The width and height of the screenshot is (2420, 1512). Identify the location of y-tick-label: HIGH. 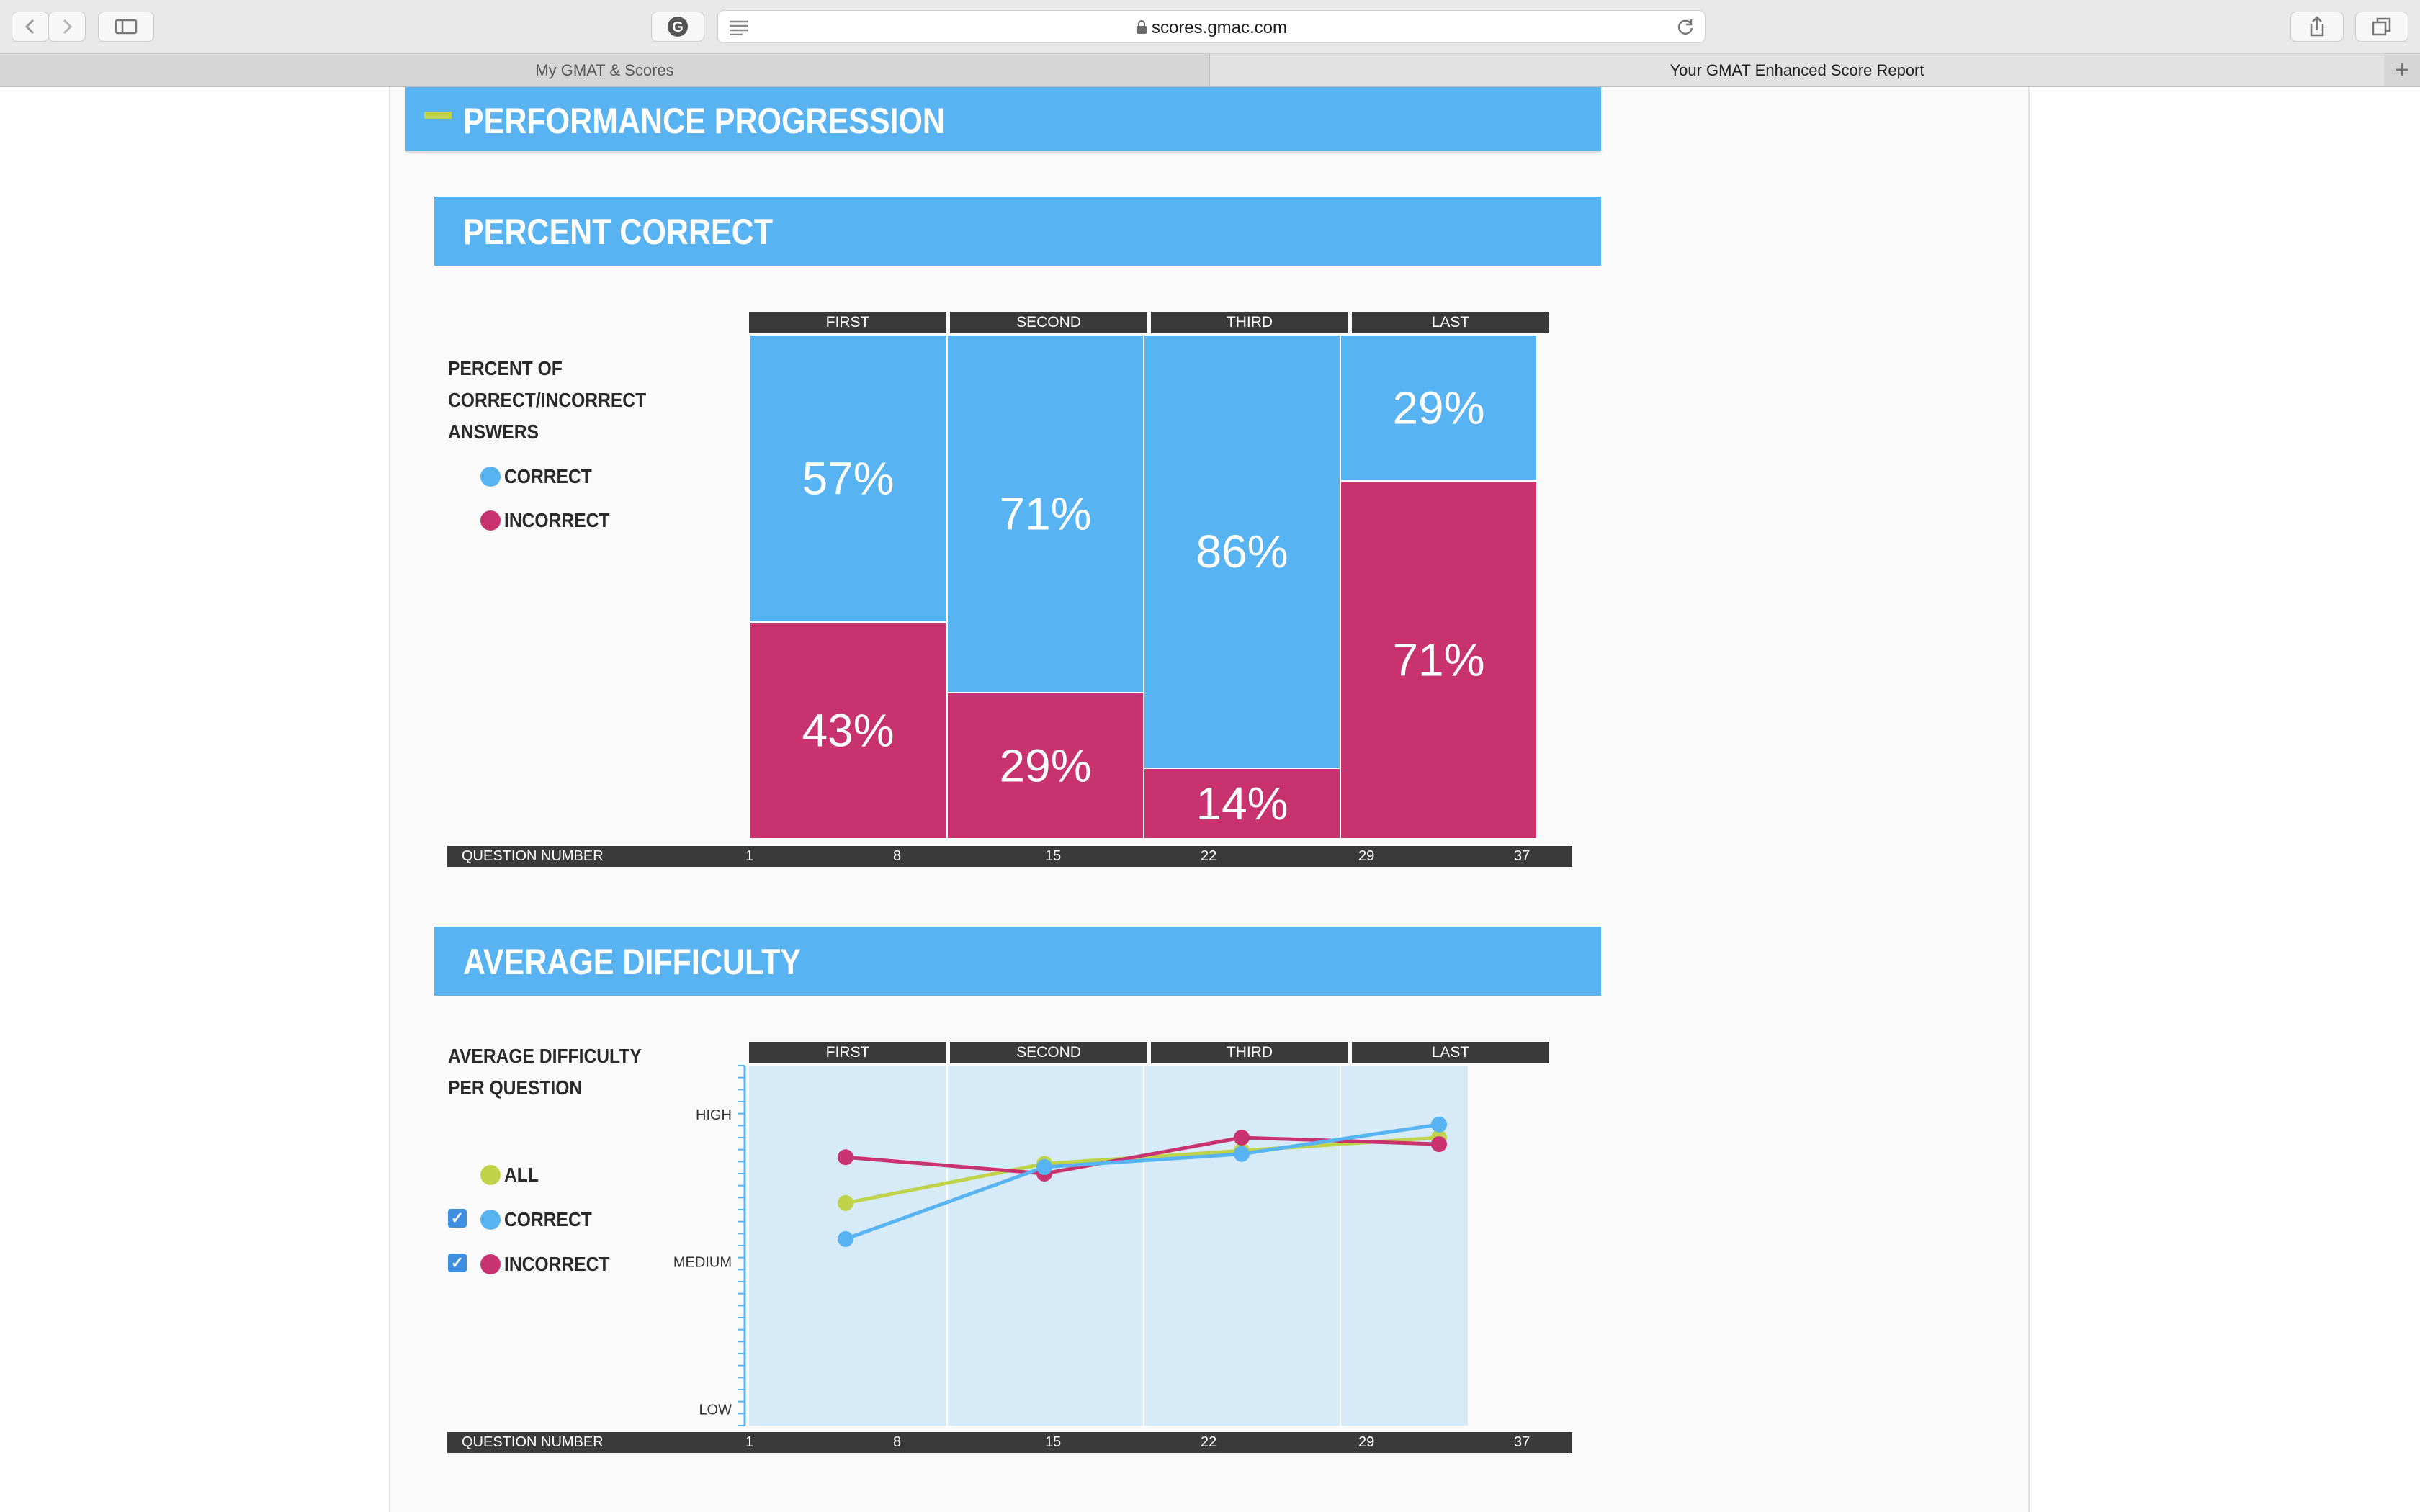
(714, 1115).